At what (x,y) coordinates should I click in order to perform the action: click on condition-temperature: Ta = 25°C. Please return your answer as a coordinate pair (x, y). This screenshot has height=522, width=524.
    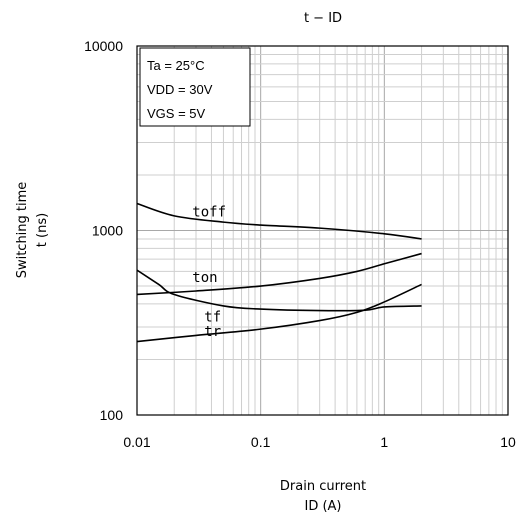
    Looking at the image, I should click on (176, 65).